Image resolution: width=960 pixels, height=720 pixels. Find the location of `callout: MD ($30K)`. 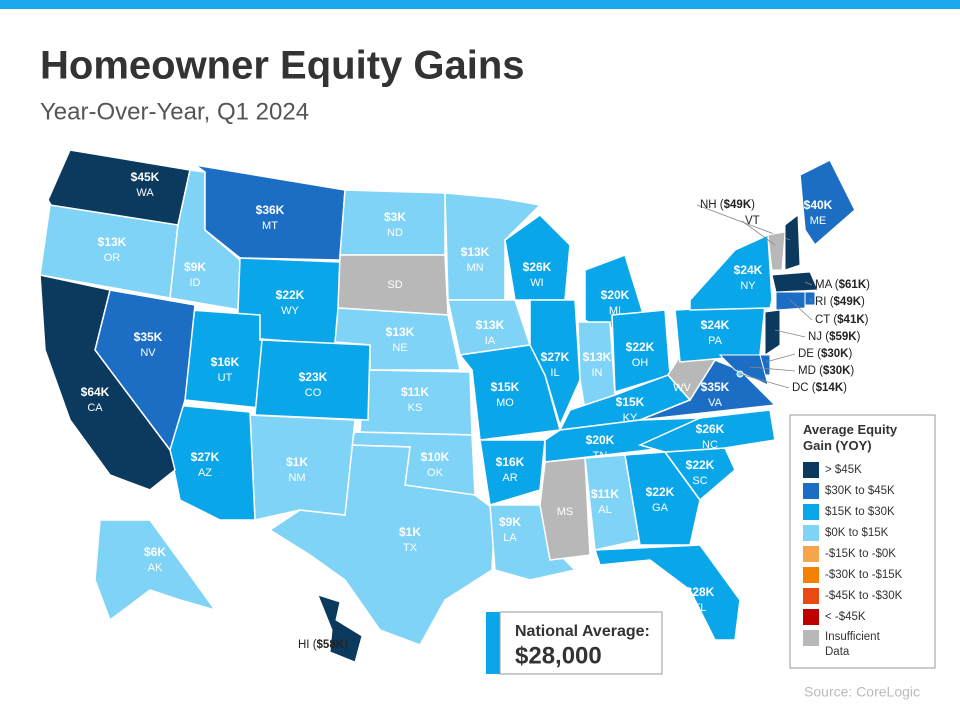

callout: MD ($30K) is located at coordinates (826, 371).